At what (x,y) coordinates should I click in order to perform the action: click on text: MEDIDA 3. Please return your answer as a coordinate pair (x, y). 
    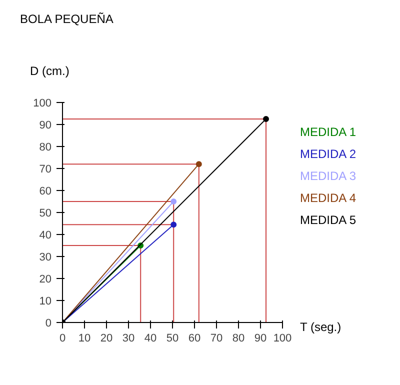
    Looking at the image, I should click on (328, 176).